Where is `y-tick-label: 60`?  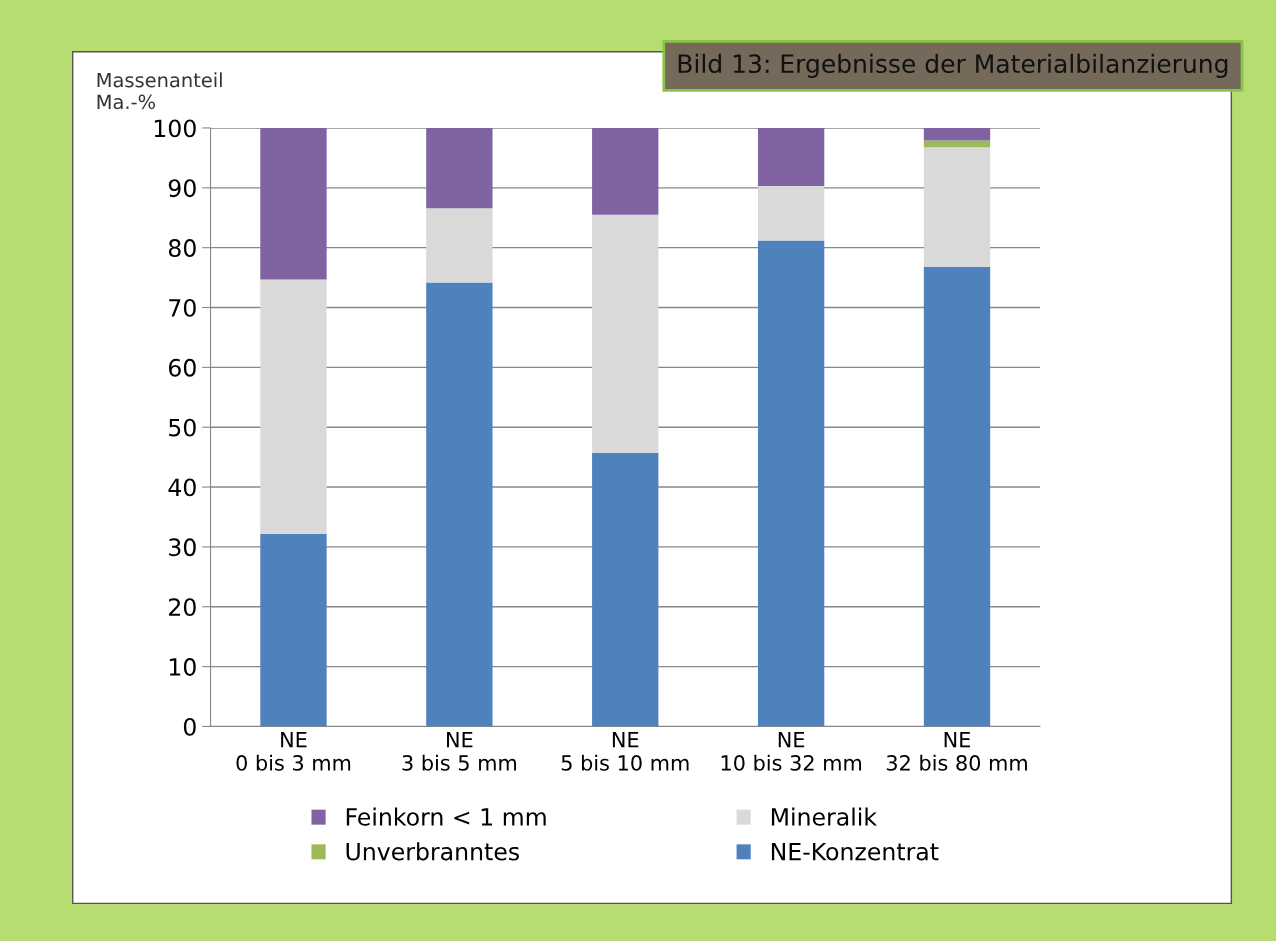
y-tick-label: 60 is located at coordinates (182, 367).